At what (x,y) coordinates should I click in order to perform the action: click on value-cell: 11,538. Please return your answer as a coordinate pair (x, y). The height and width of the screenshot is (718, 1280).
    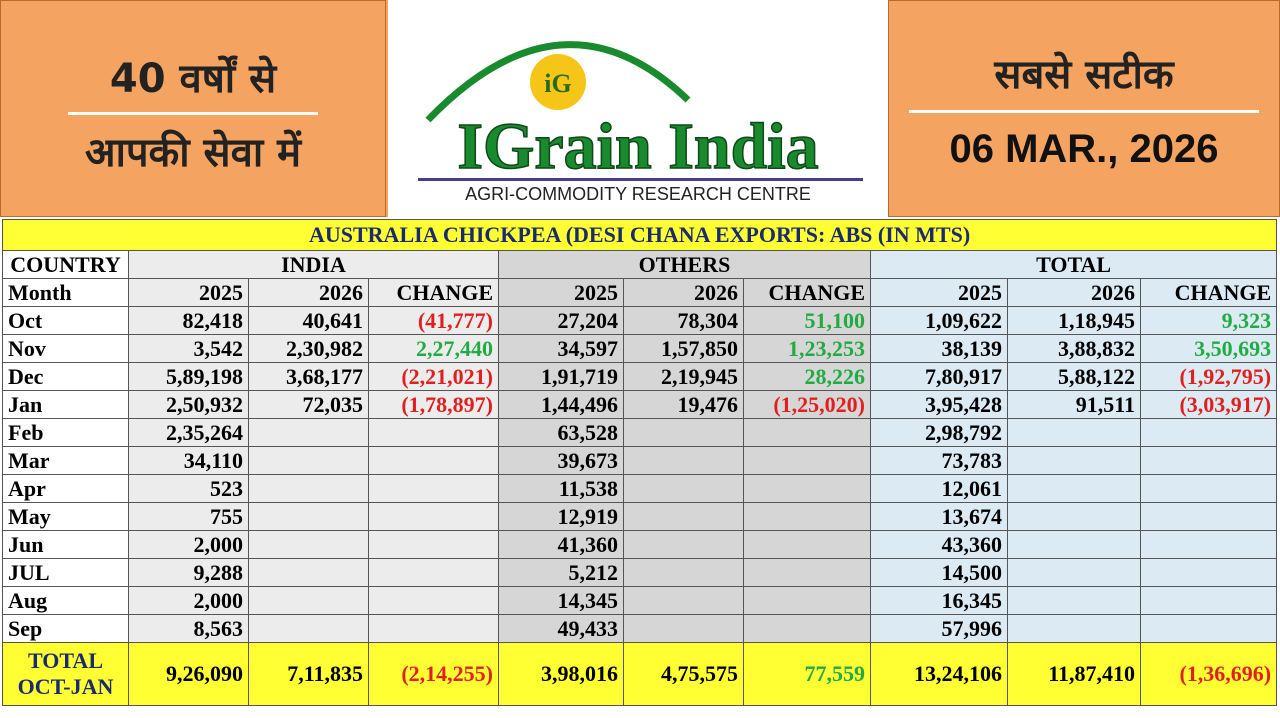
    Looking at the image, I should click on (561, 488).